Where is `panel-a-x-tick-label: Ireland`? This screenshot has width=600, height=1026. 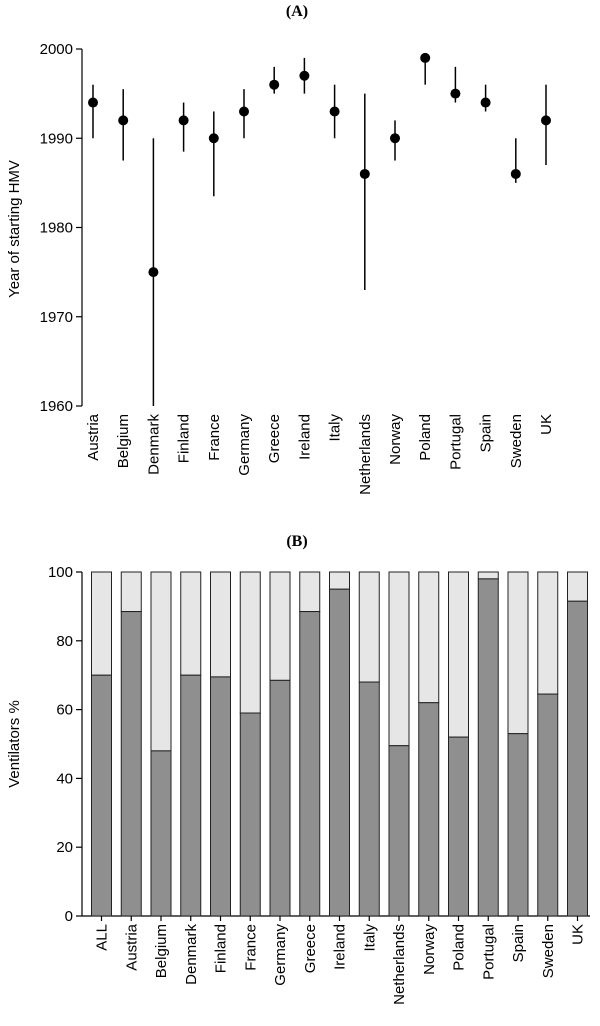
panel-a-x-tick-label: Ireland is located at coordinates (304, 437).